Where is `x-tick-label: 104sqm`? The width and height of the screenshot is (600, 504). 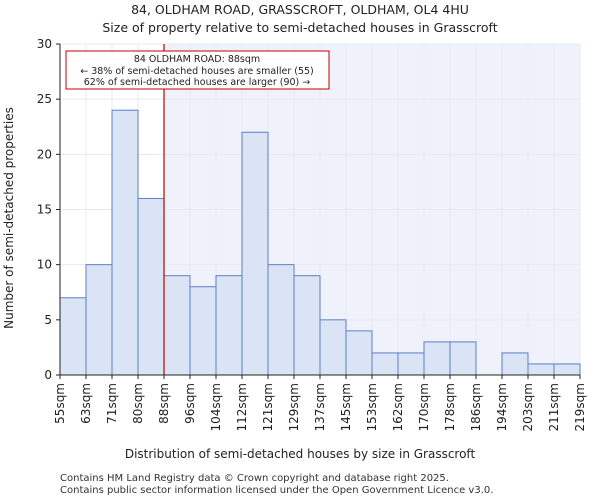 x-tick-label: 104sqm is located at coordinates (216, 407).